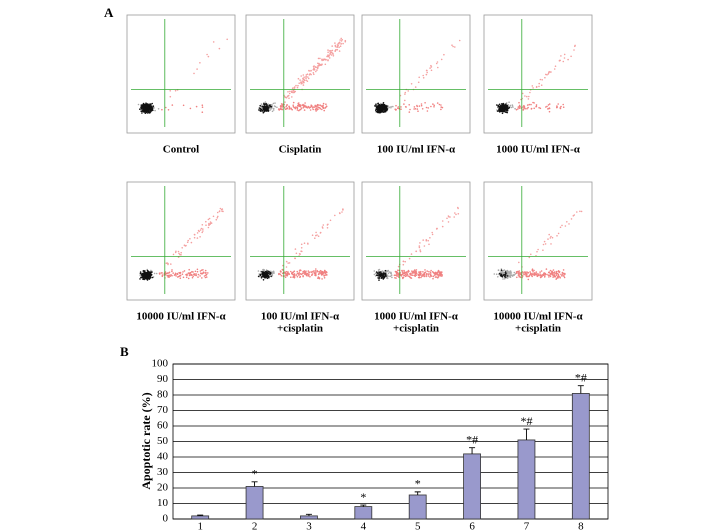 This screenshot has width=708, height=531. I want to click on panel-label: B, so click(124, 351).